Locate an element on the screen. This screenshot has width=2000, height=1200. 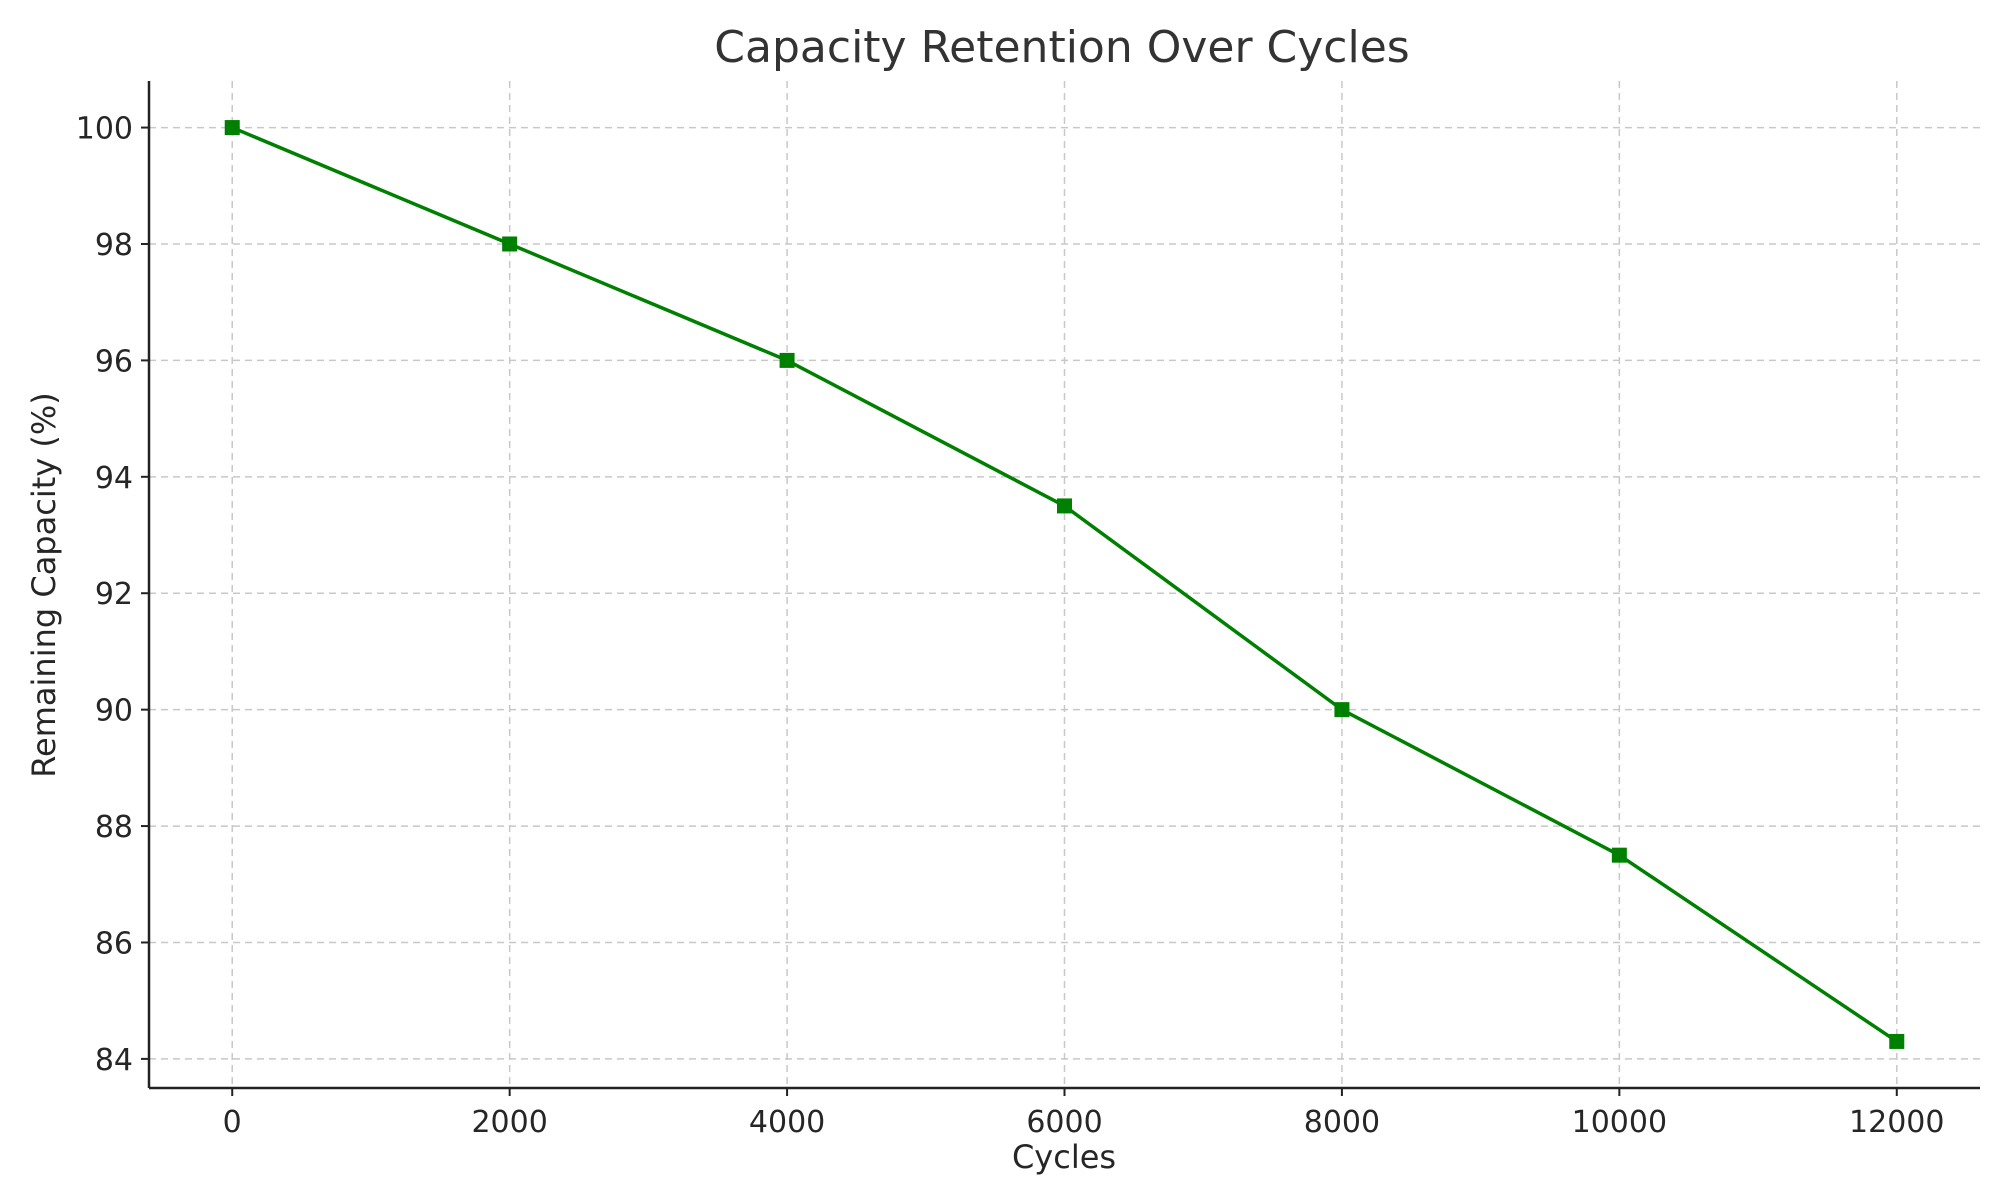
y-tick-label: 92 is located at coordinates (114, 594).